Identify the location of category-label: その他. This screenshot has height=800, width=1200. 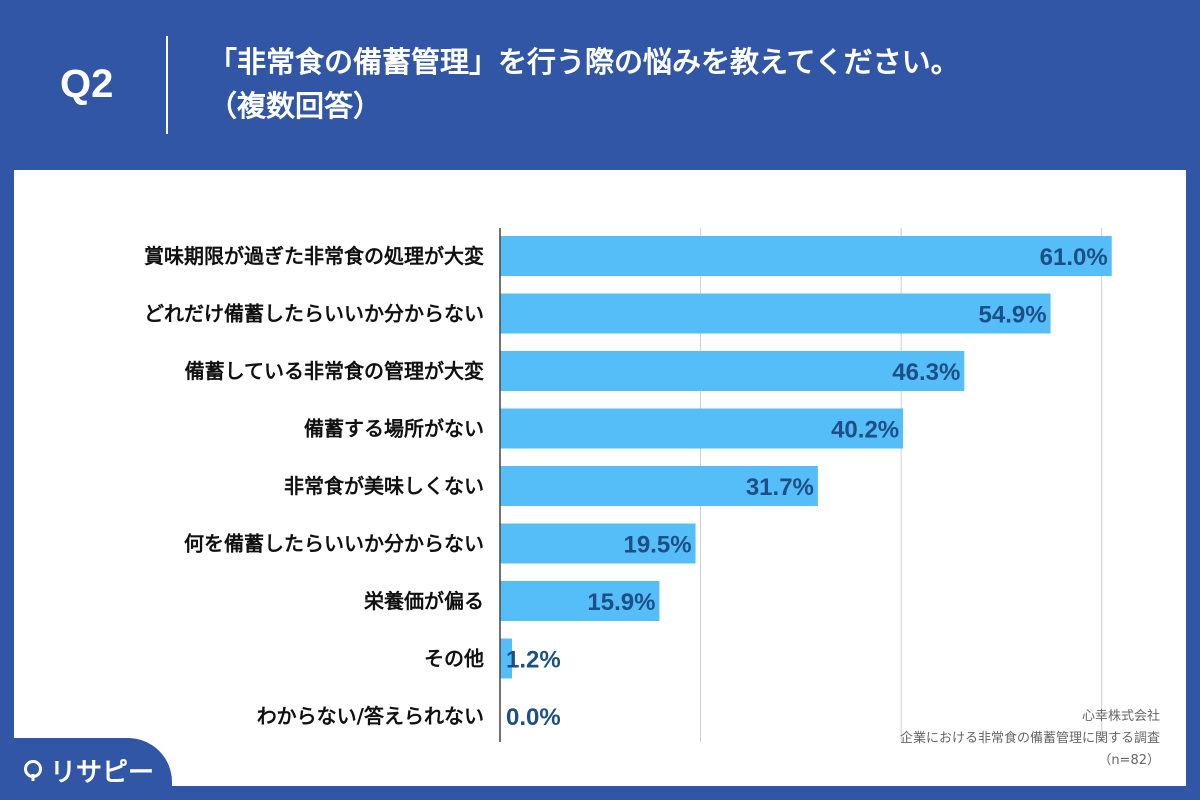
(454, 659).